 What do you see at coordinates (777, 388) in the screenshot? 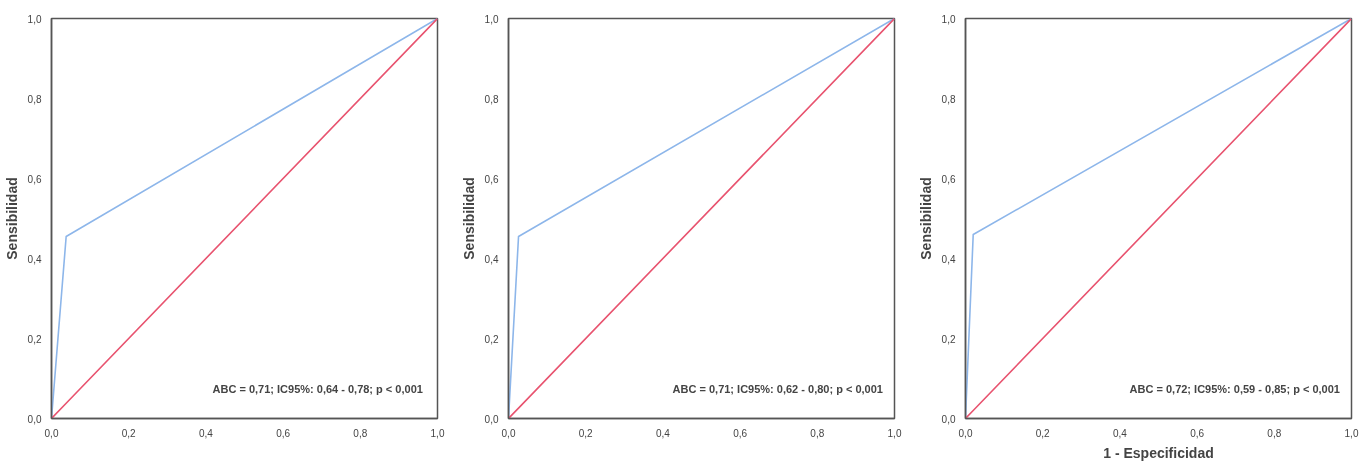
I see `annotation: ABC = 0,71; IC95%: 0,62 - 0,80; p < 0,001` at bounding box center [777, 388].